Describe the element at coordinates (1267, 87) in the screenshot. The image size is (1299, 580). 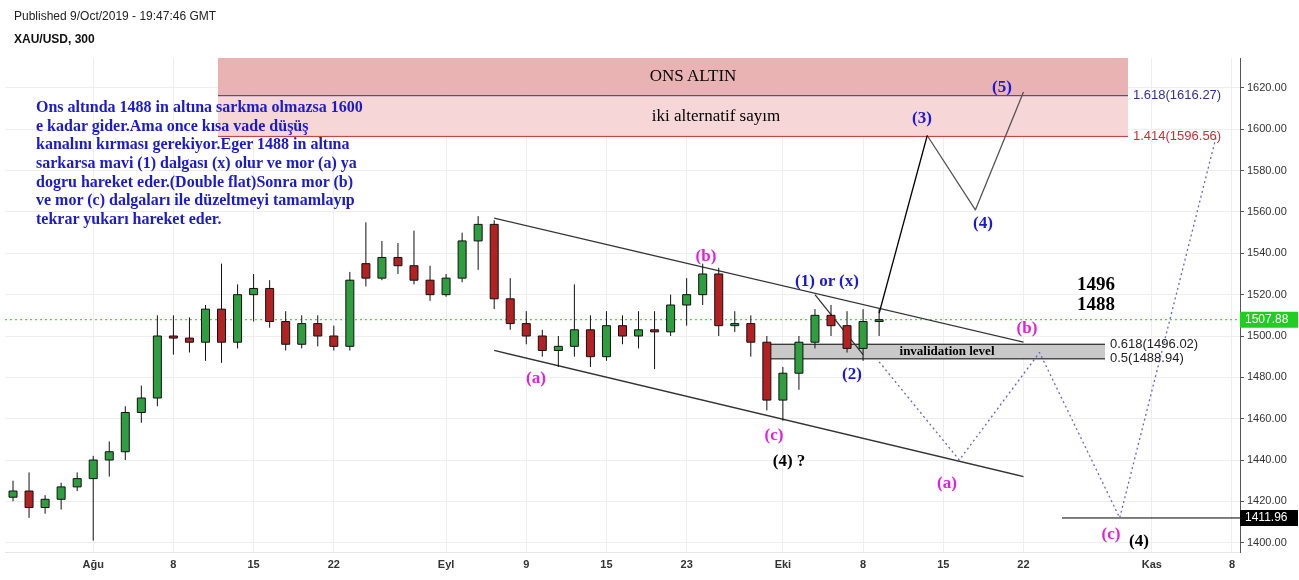
I see `y-tick-label: 1620.00` at that location.